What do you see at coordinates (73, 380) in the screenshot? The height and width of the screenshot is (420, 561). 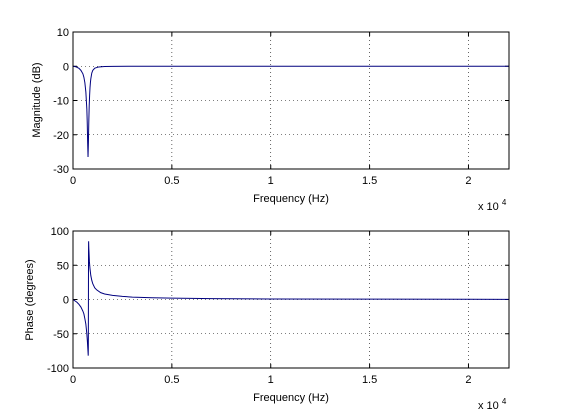 I see `phase-x-tick-label: 0` at bounding box center [73, 380].